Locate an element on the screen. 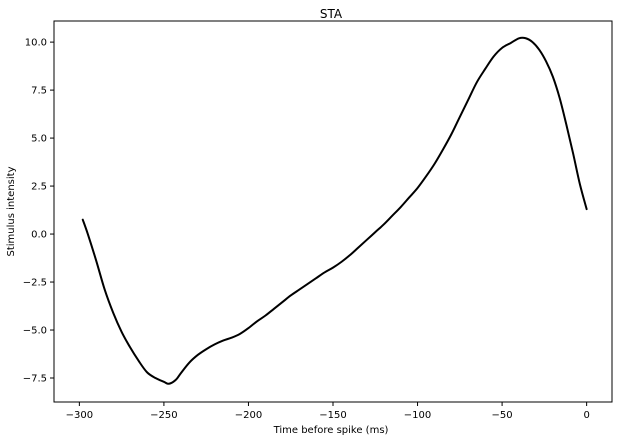 The height and width of the screenshot is (441, 617). x-tick-label: −200 is located at coordinates (248, 415).